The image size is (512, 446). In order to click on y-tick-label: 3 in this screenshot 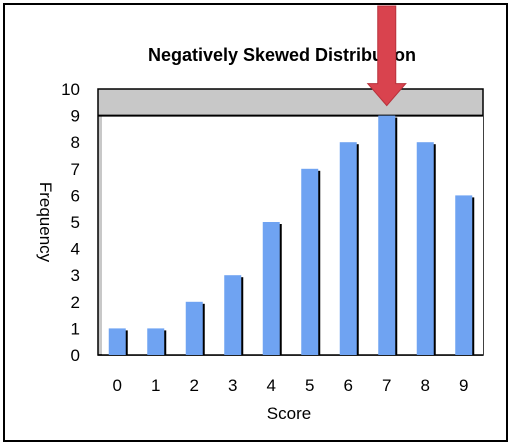, I will do `click(75, 275)`.